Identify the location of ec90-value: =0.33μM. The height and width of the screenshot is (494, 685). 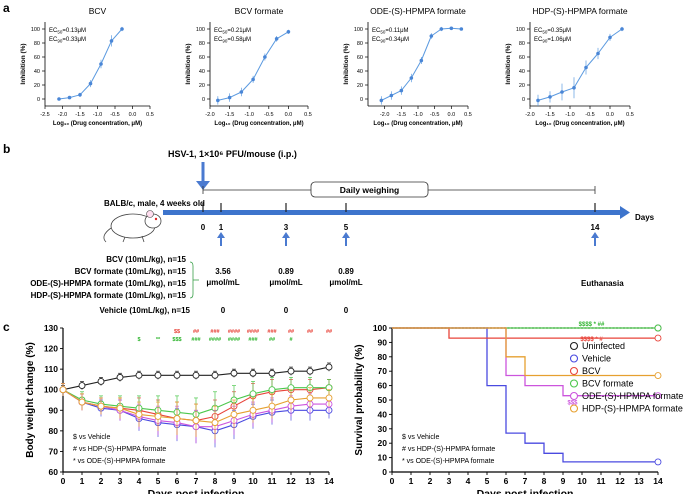
(74, 40).